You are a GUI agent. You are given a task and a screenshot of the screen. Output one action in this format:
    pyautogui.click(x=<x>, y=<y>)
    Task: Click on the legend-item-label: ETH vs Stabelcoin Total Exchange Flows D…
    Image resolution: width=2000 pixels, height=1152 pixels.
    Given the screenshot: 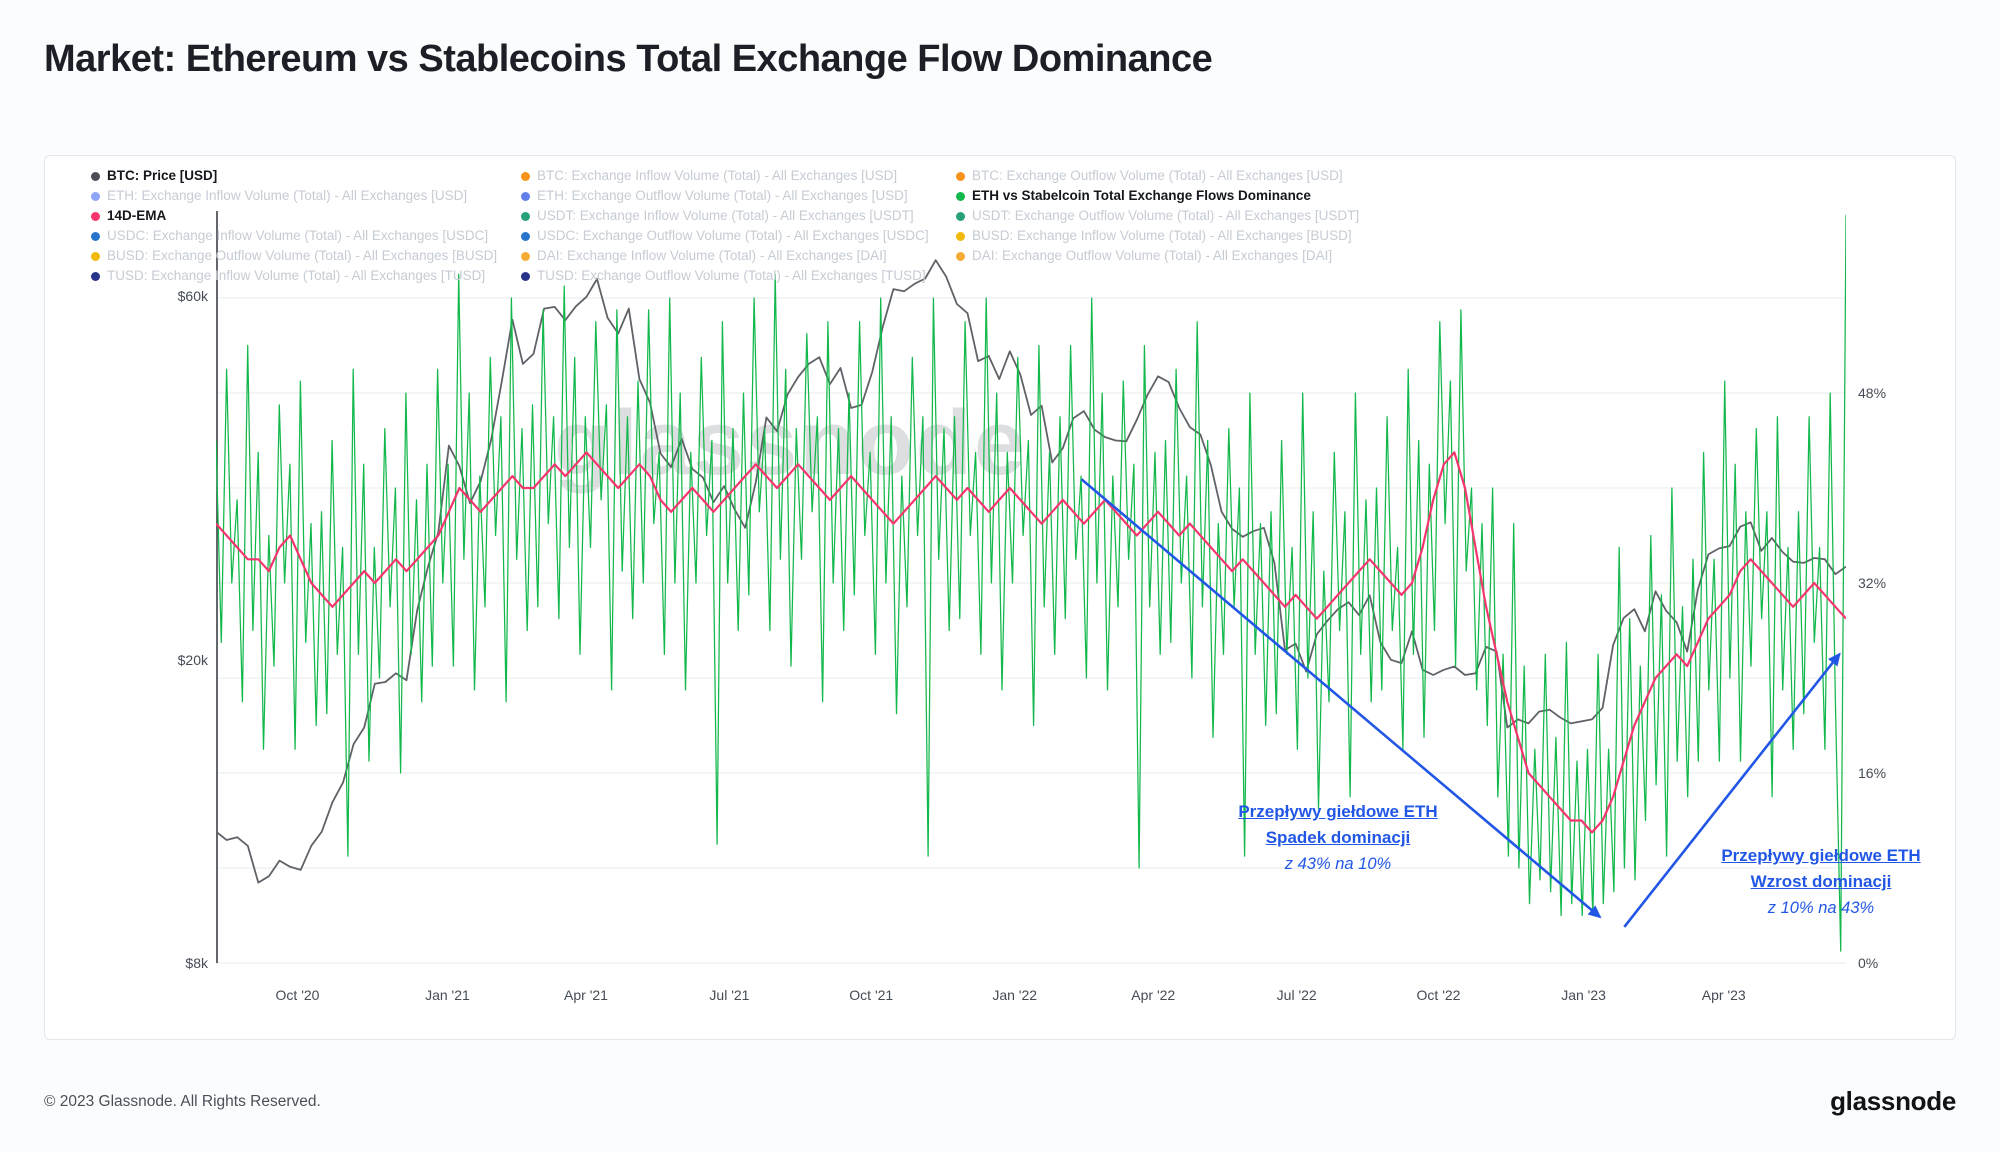 What is the action you would take?
    pyautogui.click(x=1141, y=195)
    